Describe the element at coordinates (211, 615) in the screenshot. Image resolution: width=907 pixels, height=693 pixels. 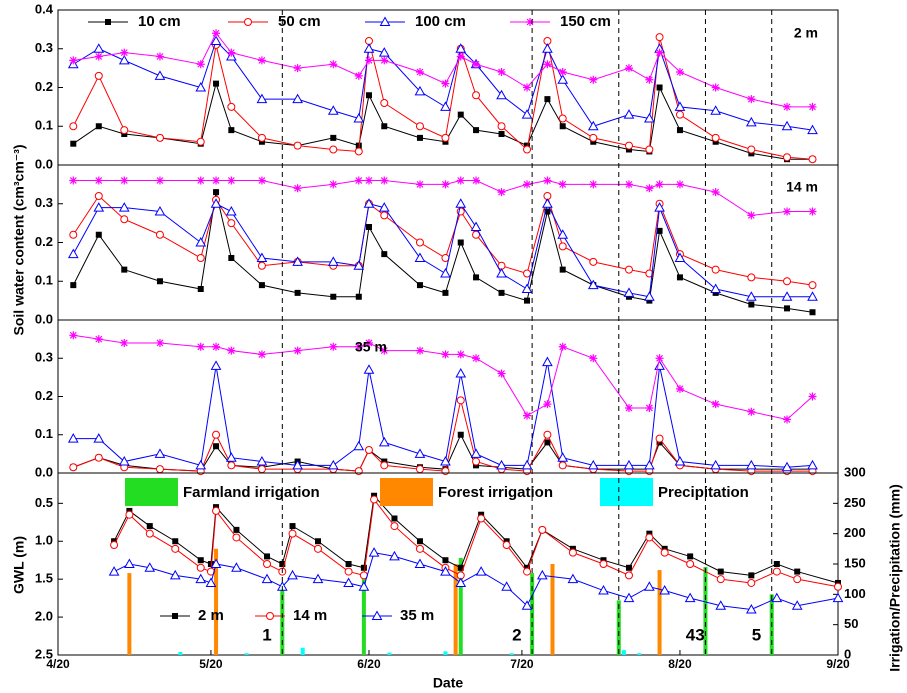
I see `legend-label: 2 m` at that location.